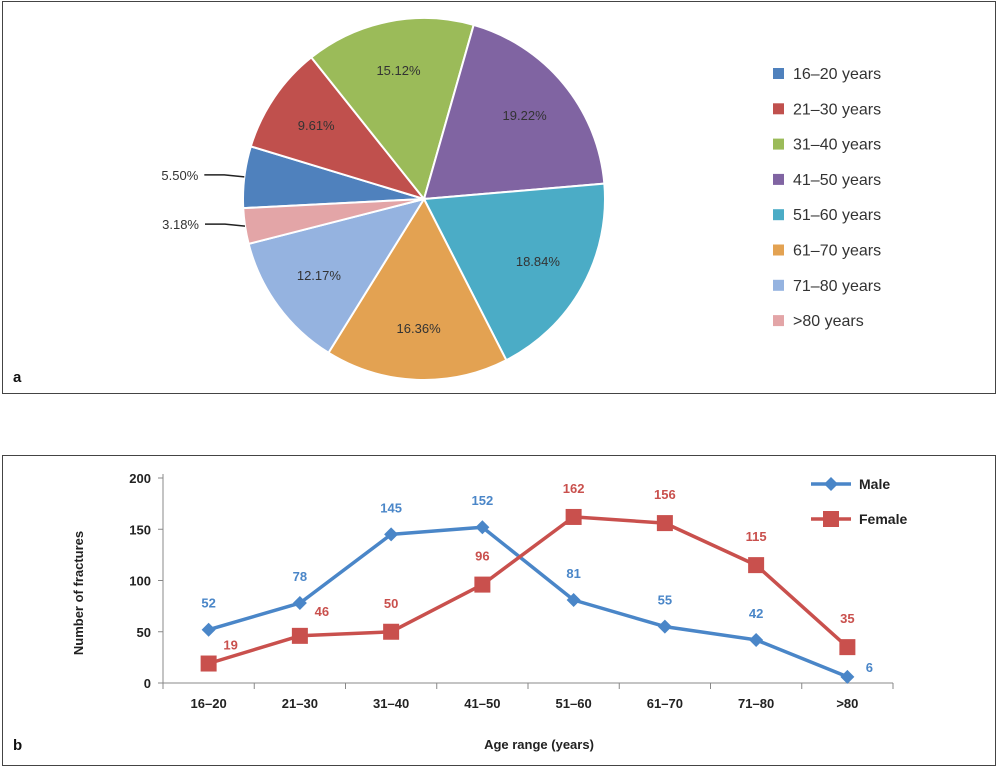 This screenshot has width=1000, height=769. Describe the element at coordinates (665, 600) in the screenshot. I see `data-label-male: 55` at that location.